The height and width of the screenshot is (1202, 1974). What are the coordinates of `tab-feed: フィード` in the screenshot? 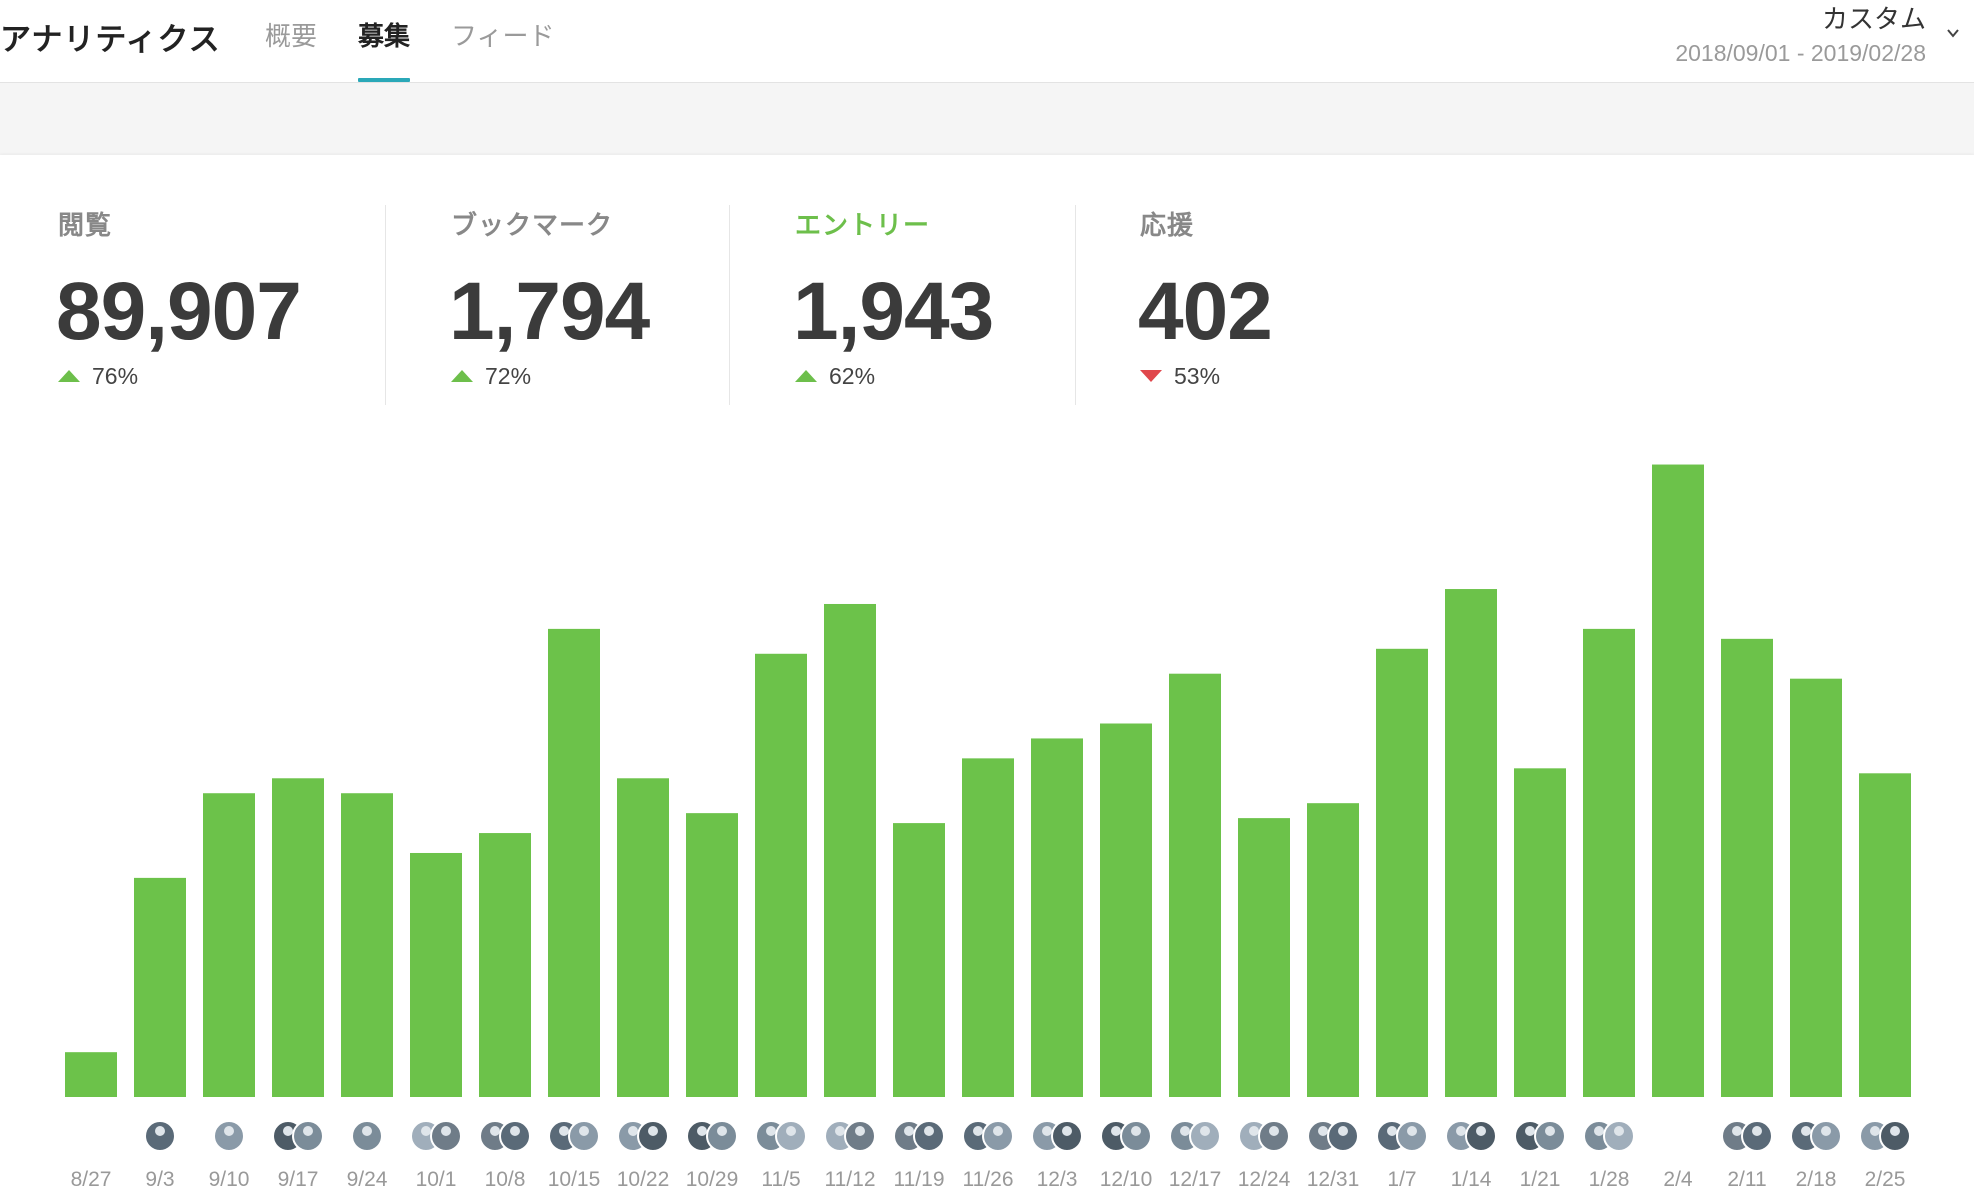 It's located at (503, 36).